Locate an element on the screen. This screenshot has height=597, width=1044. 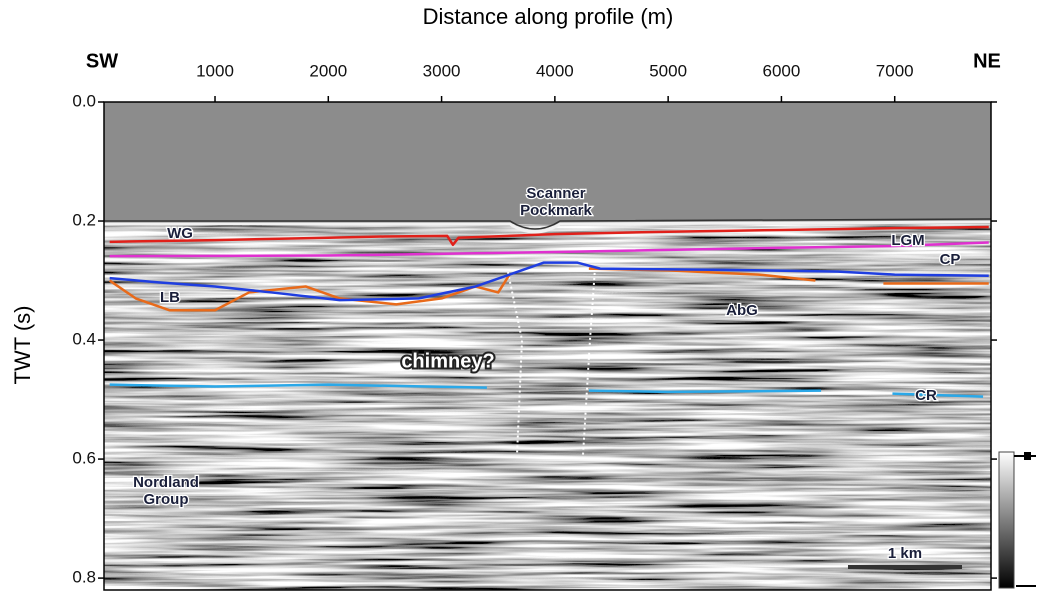
y-tick-label: 0.4 is located at coordinates (84, 339).